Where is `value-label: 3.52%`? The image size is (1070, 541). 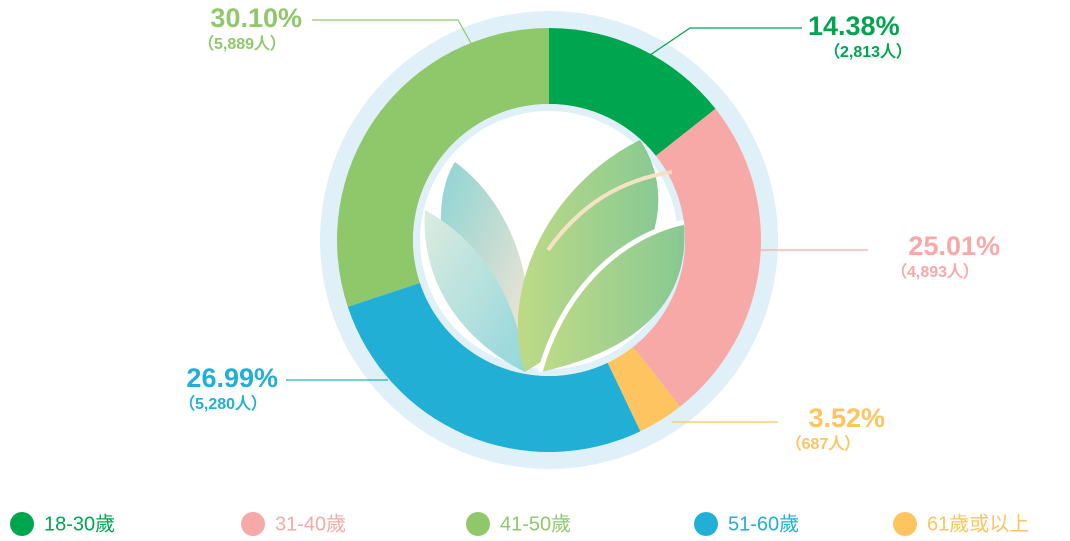
value-label: 3.52% is located at coordinates (846, 418).